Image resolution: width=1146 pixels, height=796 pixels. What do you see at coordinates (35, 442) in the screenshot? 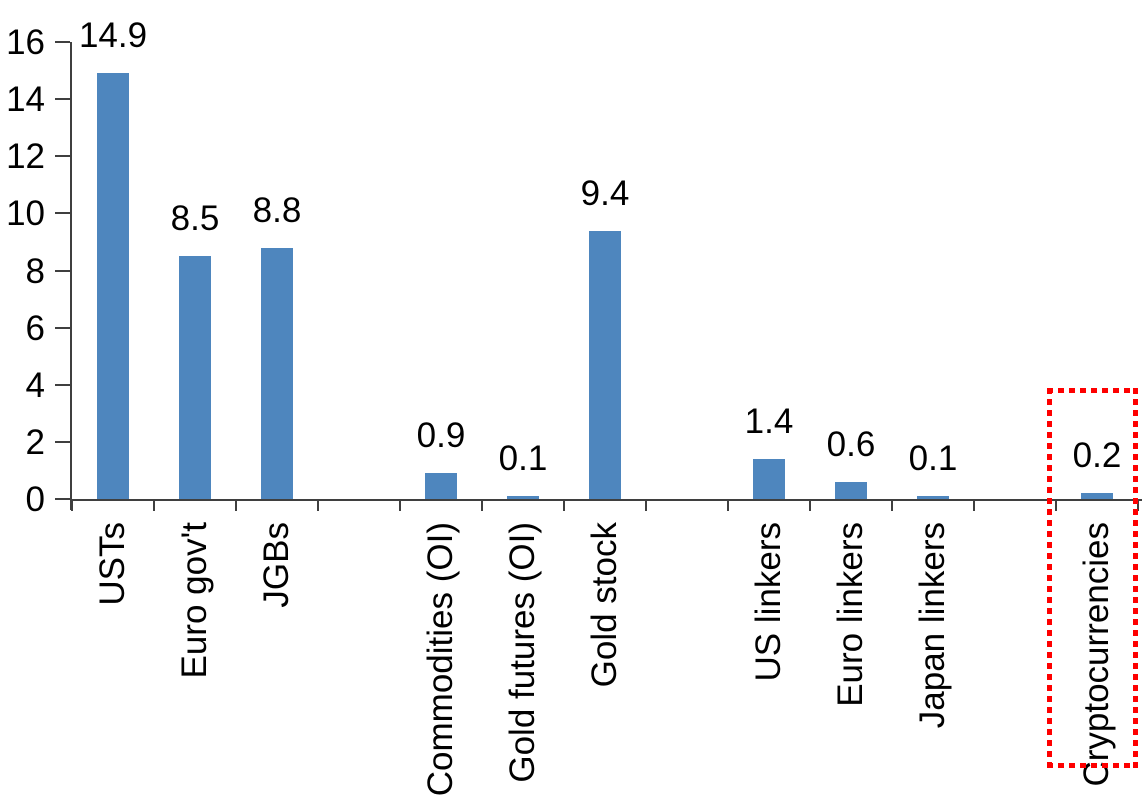
I see `y-axis-label: 2` at bounding box center [35, 442].